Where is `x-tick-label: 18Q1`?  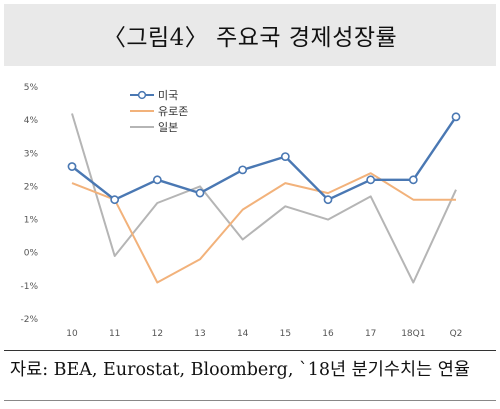 x-tick-label: 18Q1 is located at coordinates (413, 334).